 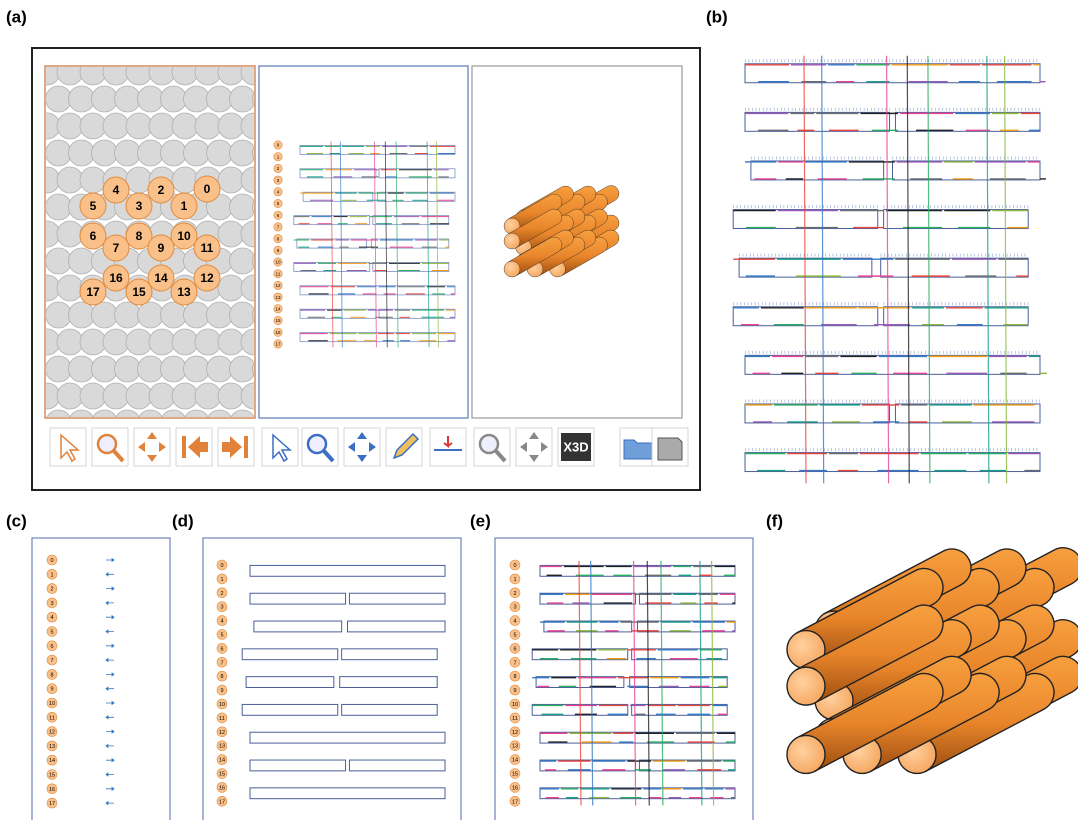 What do you see at coordinates (221, 594) in the screenshot?
I see `helix-badge-number: 2` at bounding box center [221, 594].